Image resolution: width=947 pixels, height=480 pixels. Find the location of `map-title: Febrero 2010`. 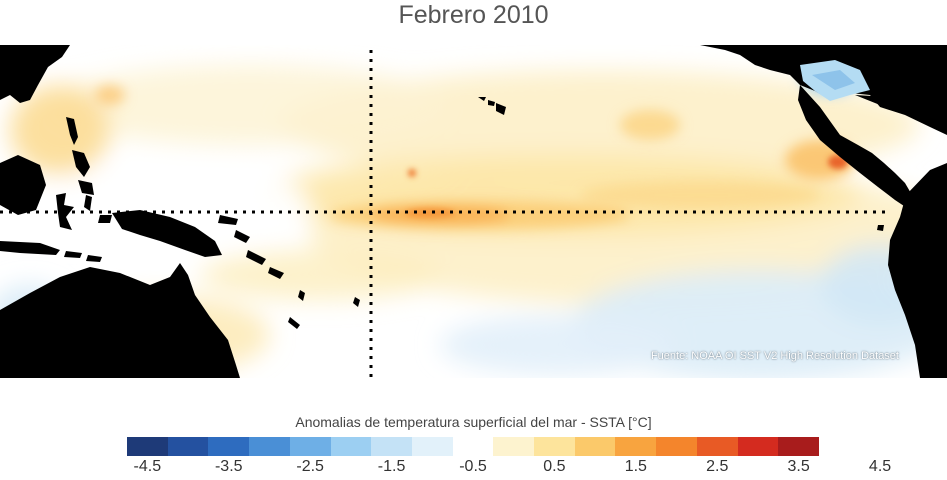

map-title: Febrero 2010 is located at coordinates (473, 15).